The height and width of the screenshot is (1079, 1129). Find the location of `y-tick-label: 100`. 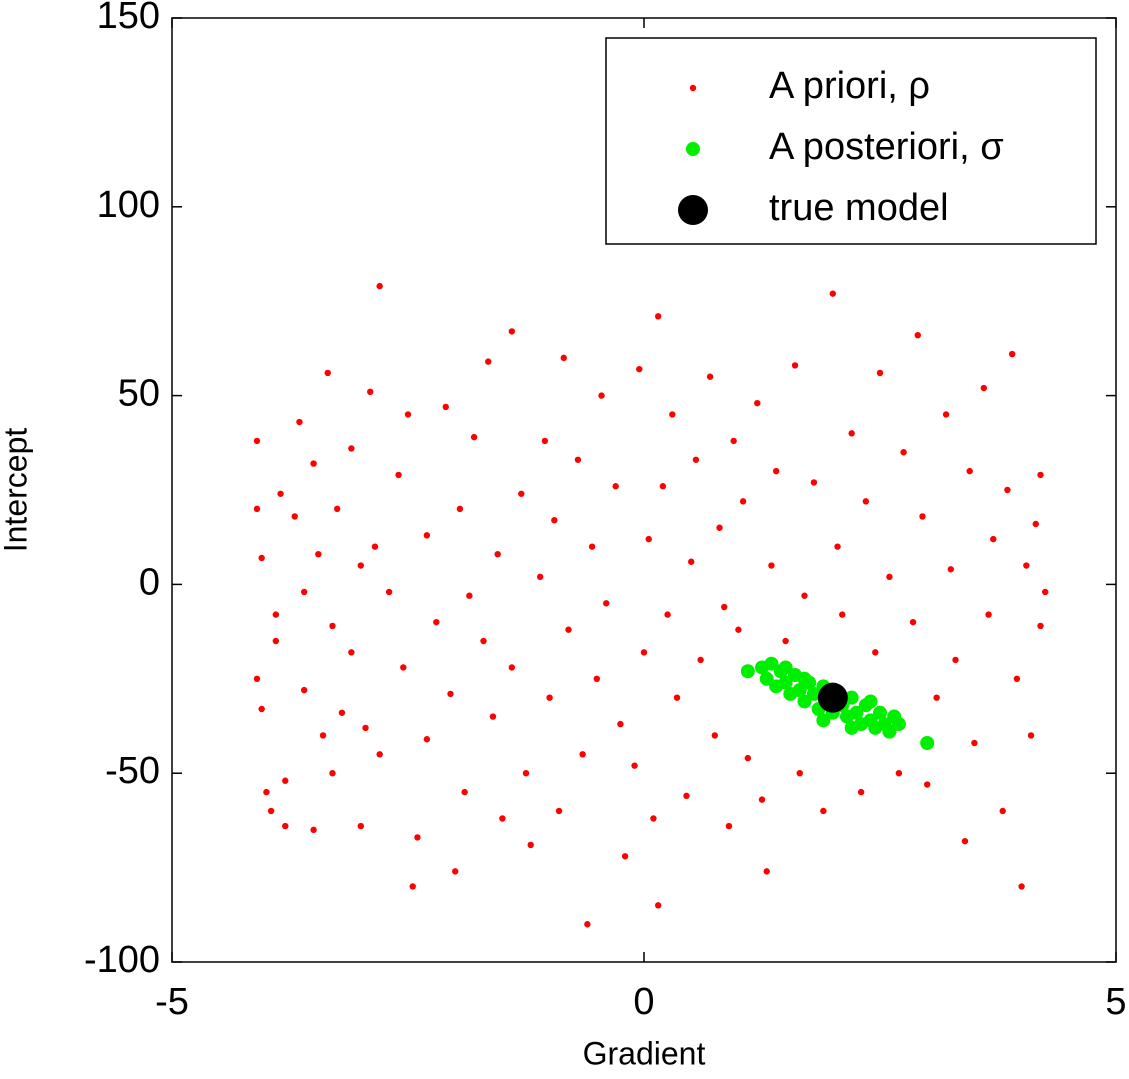

y-tick-label: 100 is located at coordinates (128, 205).